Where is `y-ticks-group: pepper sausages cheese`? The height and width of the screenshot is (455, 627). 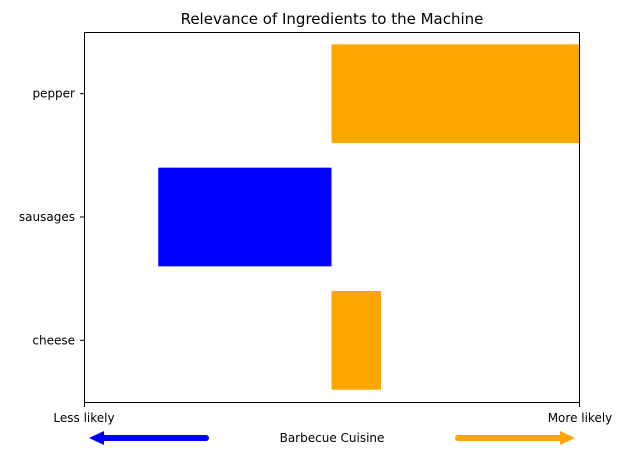 y-ticks-group: pepper sausages cheese is located at coordinates (51, 217).